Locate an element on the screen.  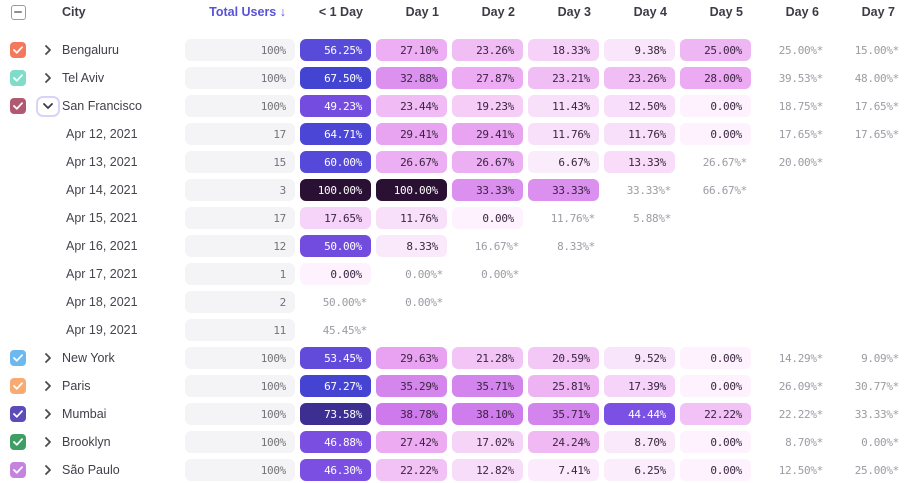
column-header-day-7: Day 7 is located at coordinates (878, 12).